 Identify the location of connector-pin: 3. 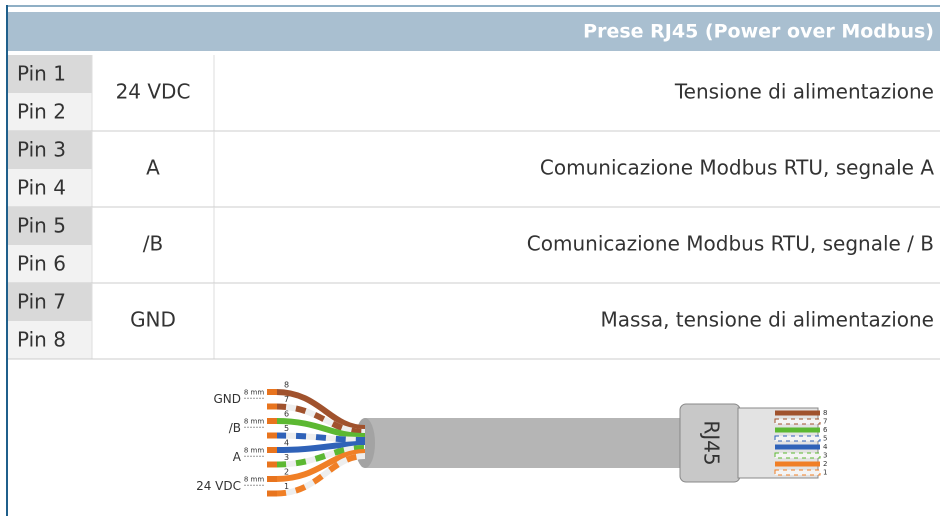
(825, 456).